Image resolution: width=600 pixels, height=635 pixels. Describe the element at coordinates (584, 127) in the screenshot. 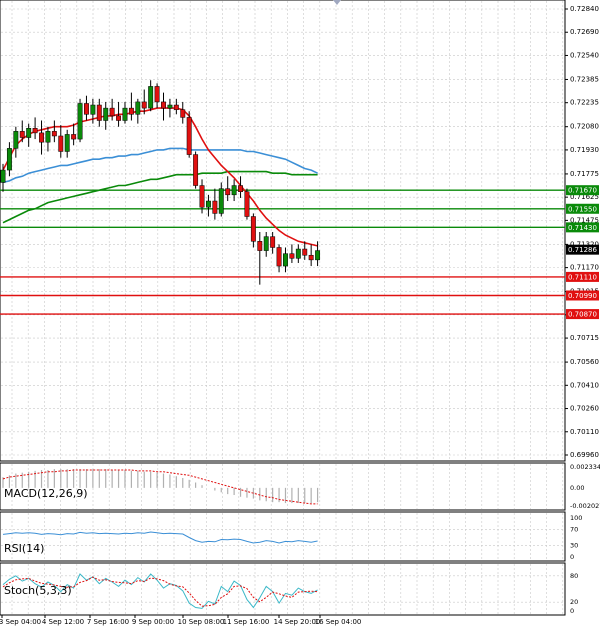

I see `y-tick-label-5: 0.72080` at that location.